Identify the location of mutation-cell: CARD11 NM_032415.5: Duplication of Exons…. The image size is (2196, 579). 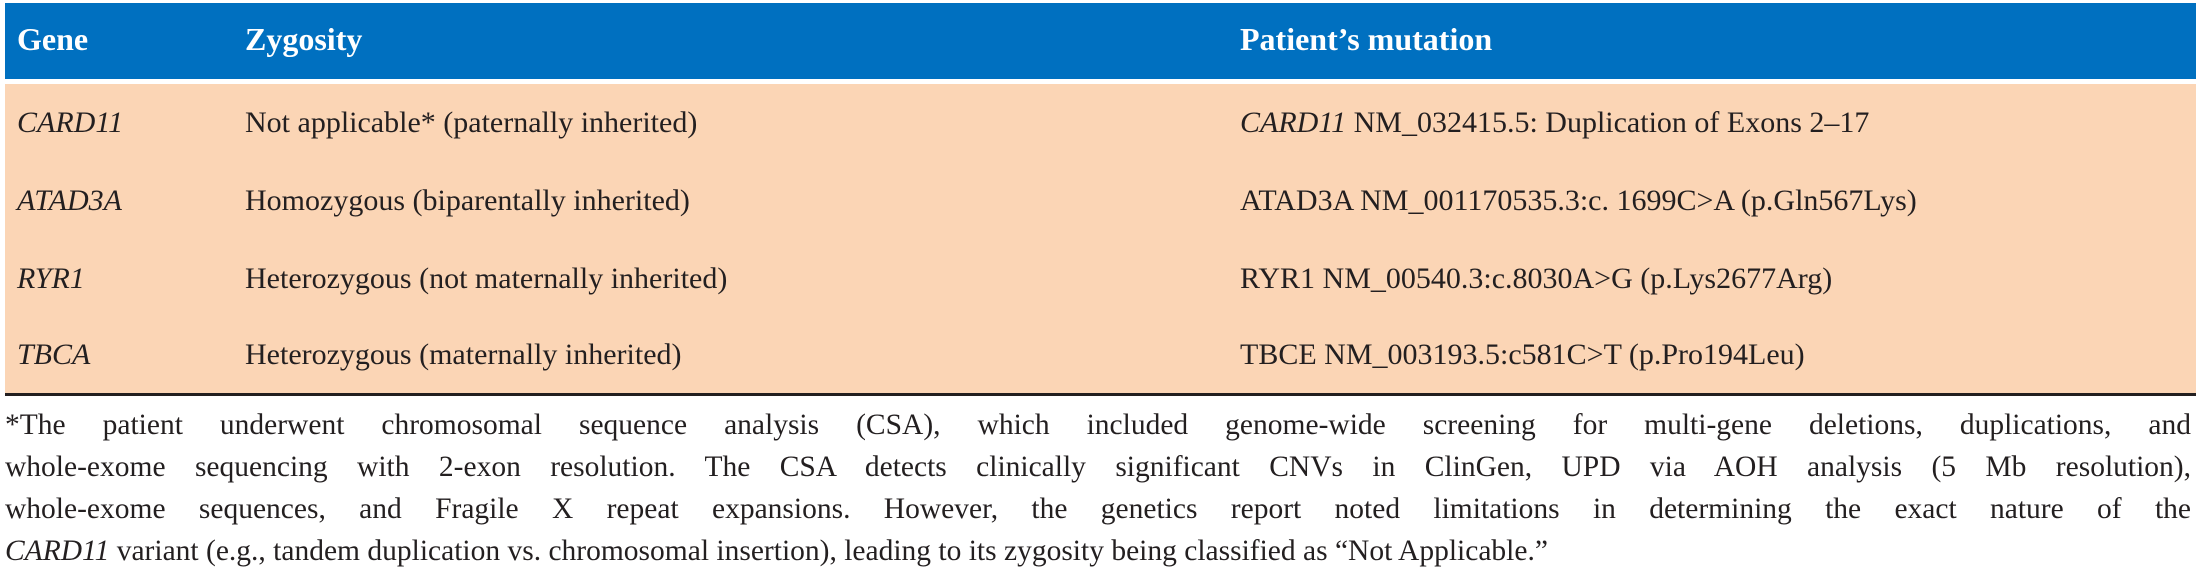
(1554, 123).